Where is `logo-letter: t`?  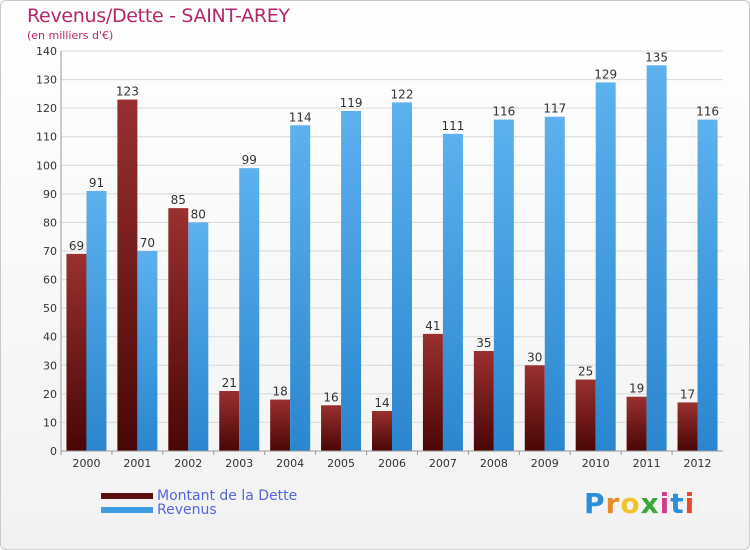
logo-letter: t is located at coordinates (677, 503).